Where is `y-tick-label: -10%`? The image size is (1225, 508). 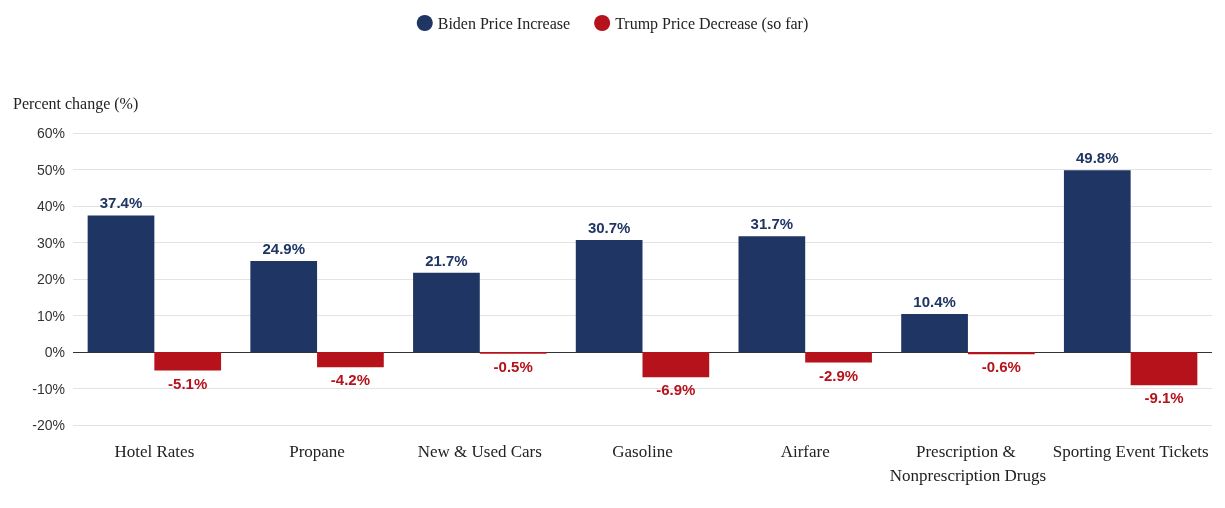
y-tick-label: -10% is located at coordinates (48, 388).